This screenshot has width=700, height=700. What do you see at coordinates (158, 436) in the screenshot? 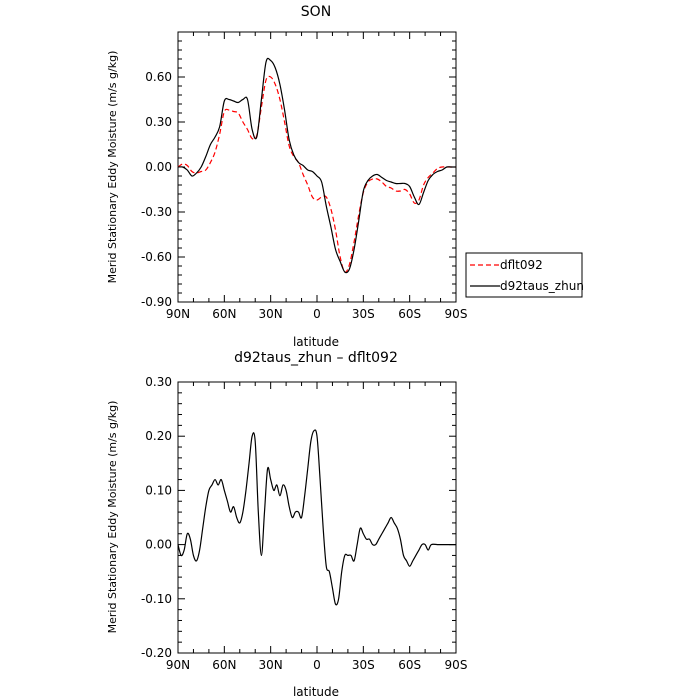
I see `y-tick-label: 0.20` at bounding box center [158, 436].